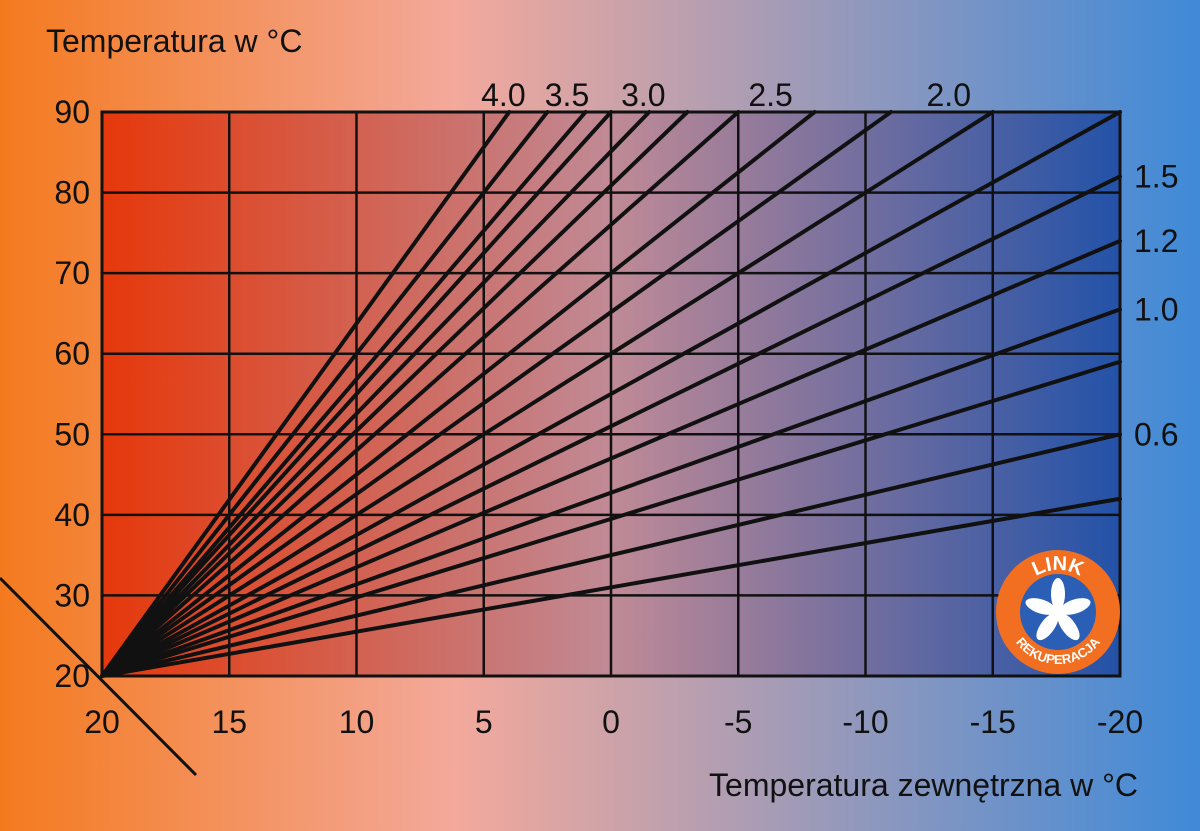 The width and height of the screenshot is (1200, 831). I want to click on y-axis-title: Temperatura w °C, so click(174, 41).